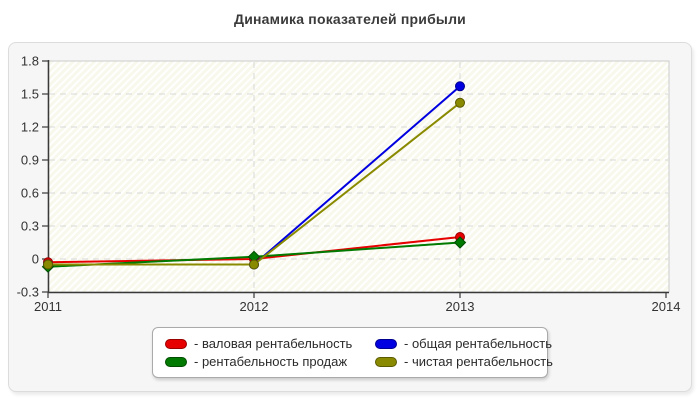  Describe the element at coordinates (30, 94) in the screenshot. I see `y-tick-label: 1.5` at that location.